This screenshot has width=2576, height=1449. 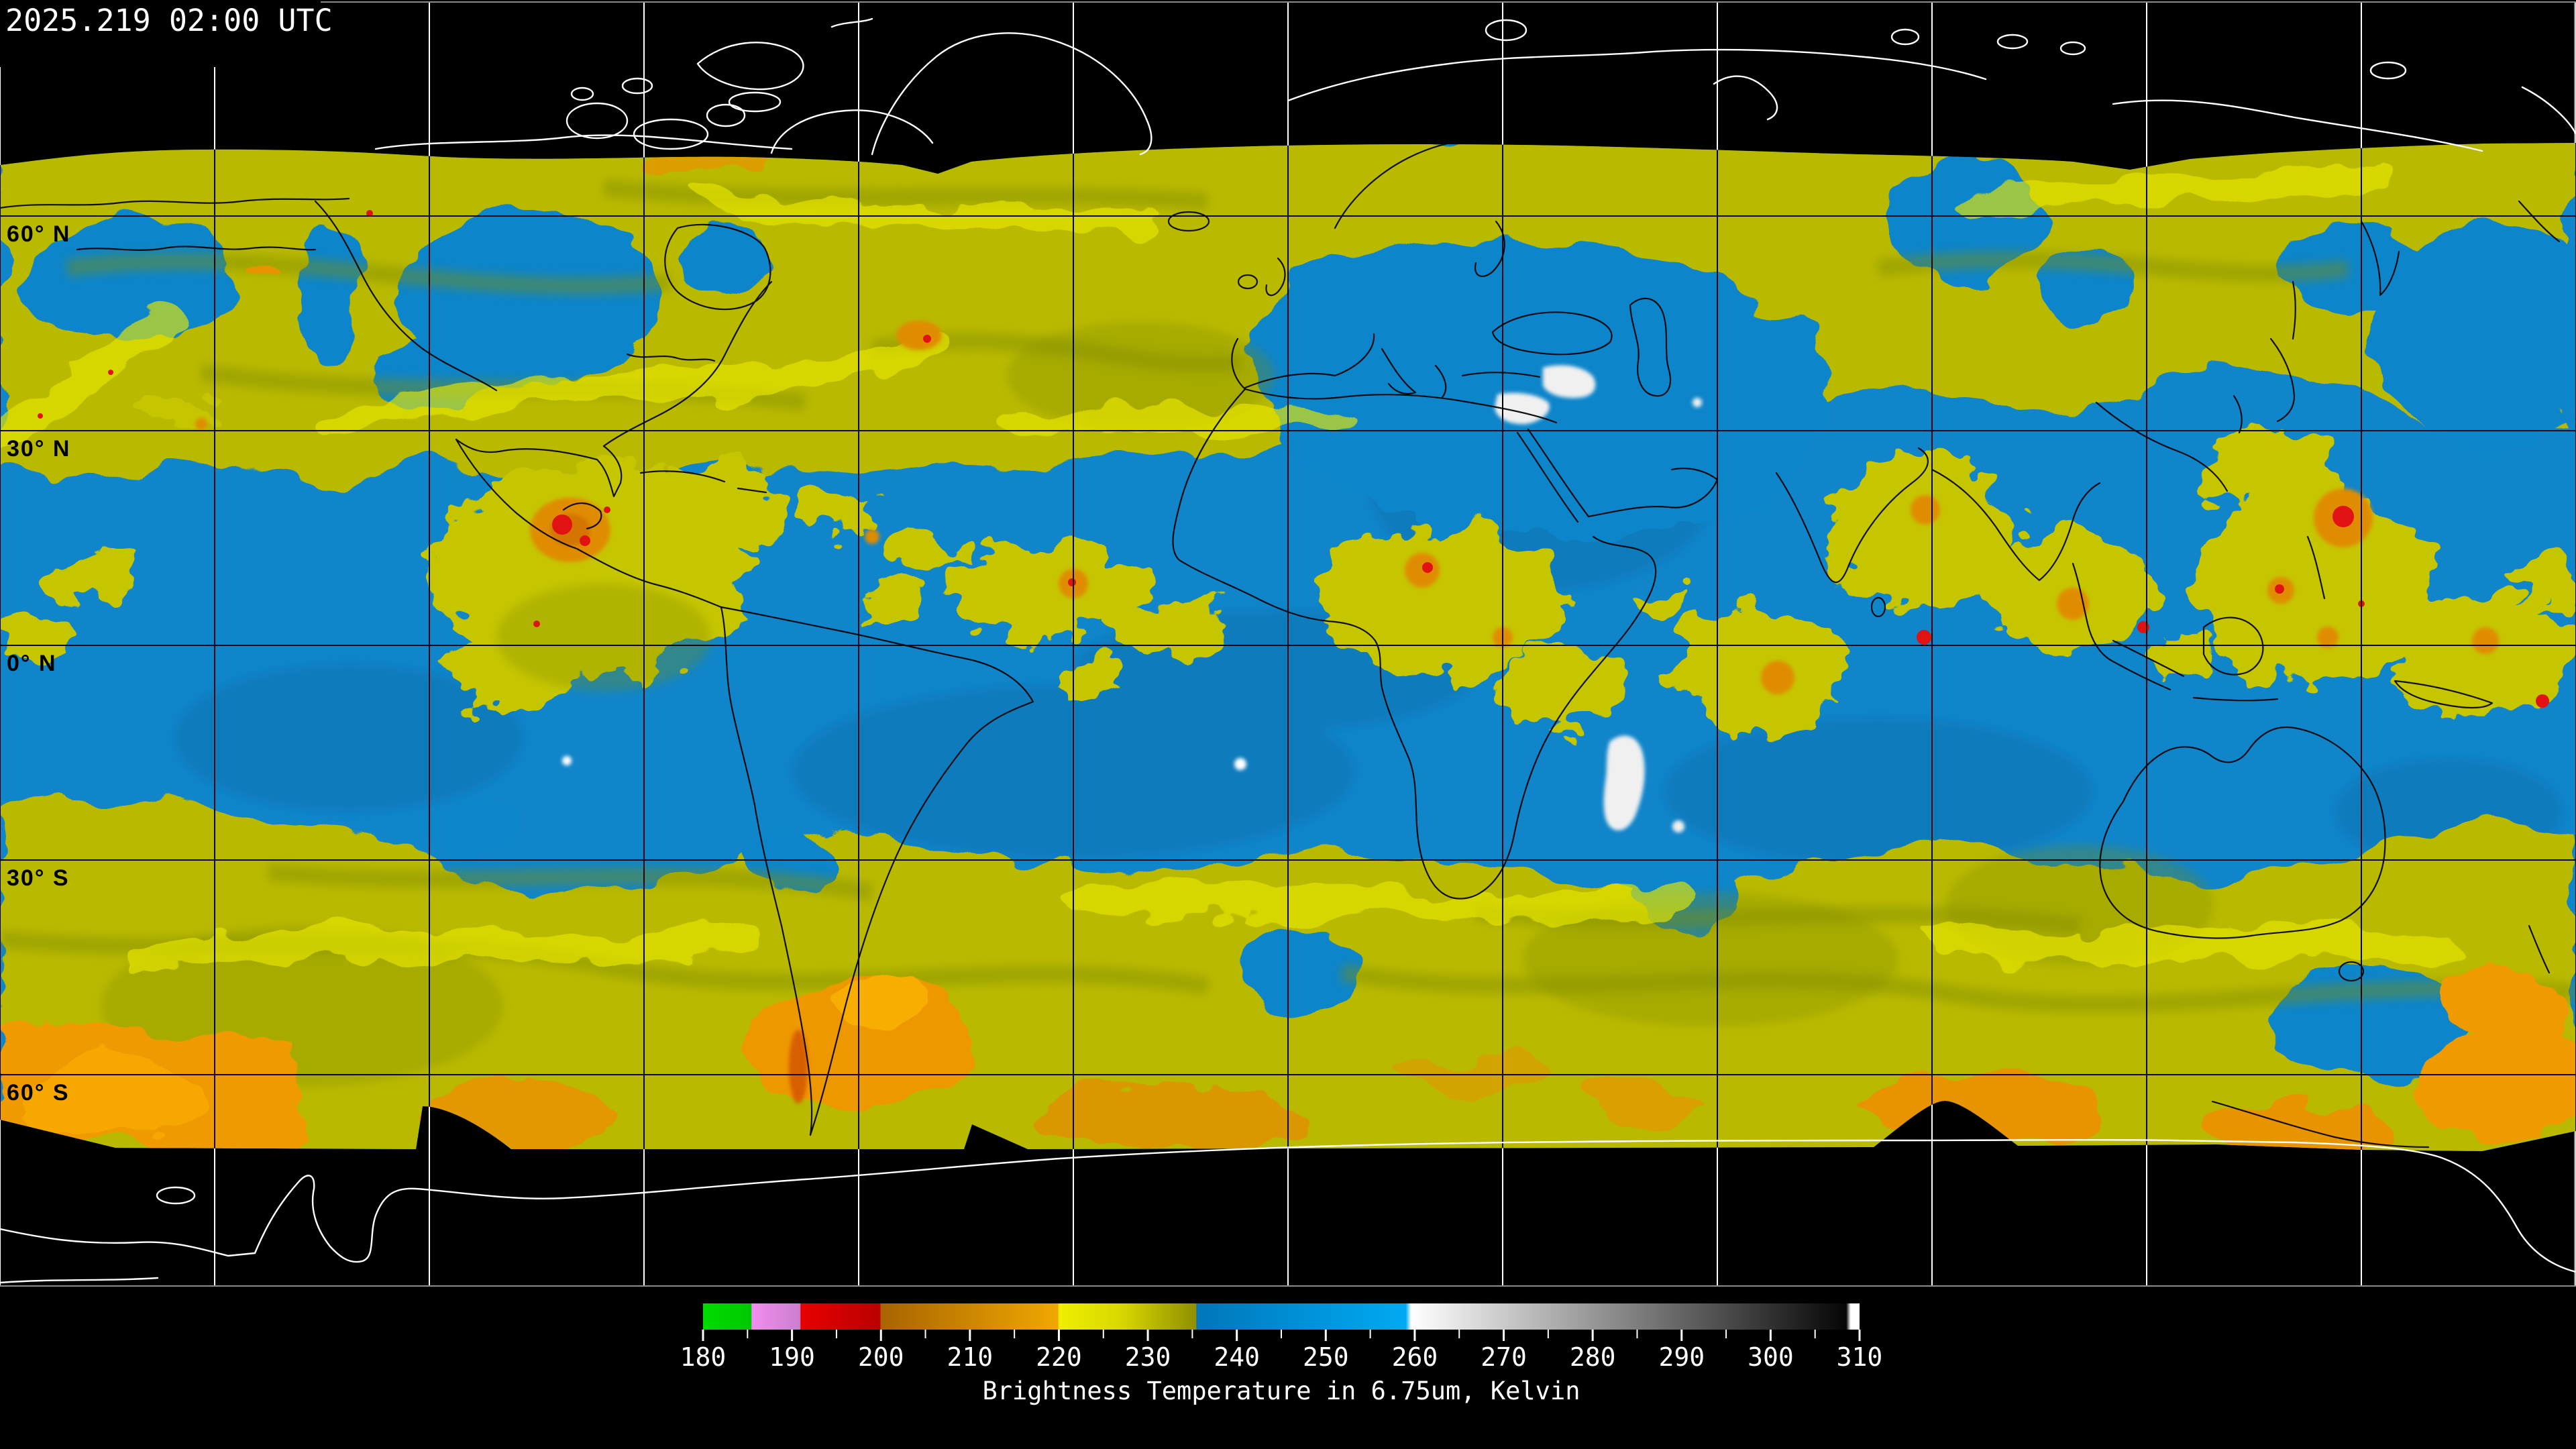 I want to click on coastlines-arctic, so click(x=1294, y=86).